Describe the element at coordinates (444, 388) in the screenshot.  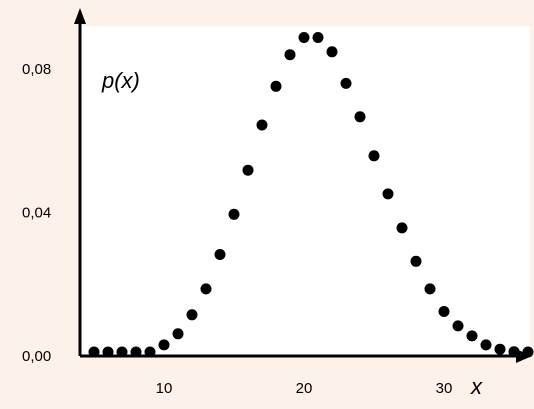
I see `x-tick-label: 30` at that location.